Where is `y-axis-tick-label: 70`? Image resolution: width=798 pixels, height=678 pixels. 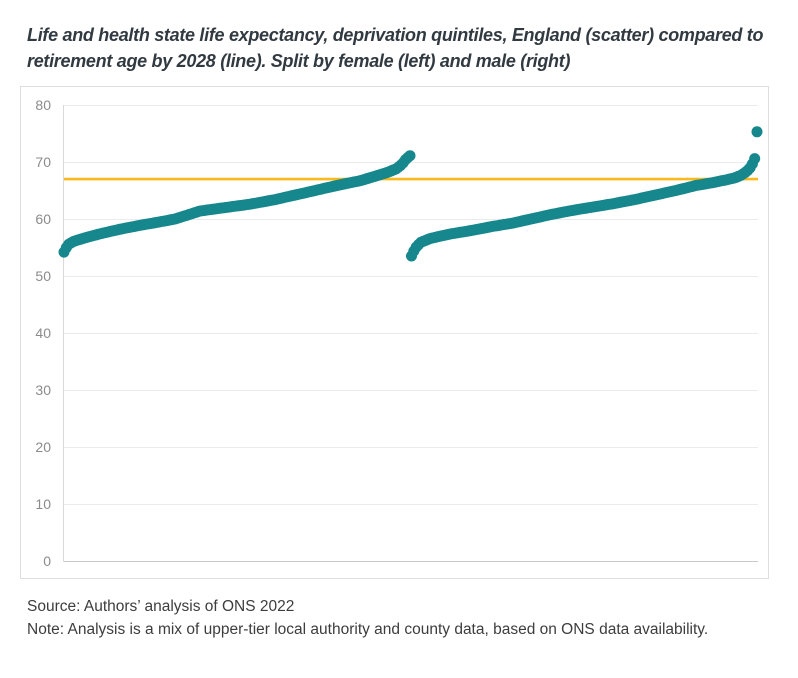
y-axis-tick-label: 70 is located at coordinates (43, 162).